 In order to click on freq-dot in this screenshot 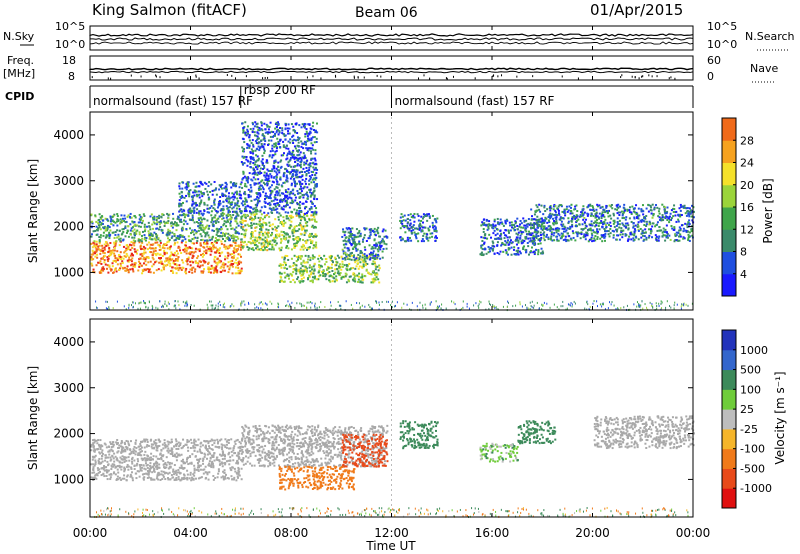, I will do `click(517, 76)`.